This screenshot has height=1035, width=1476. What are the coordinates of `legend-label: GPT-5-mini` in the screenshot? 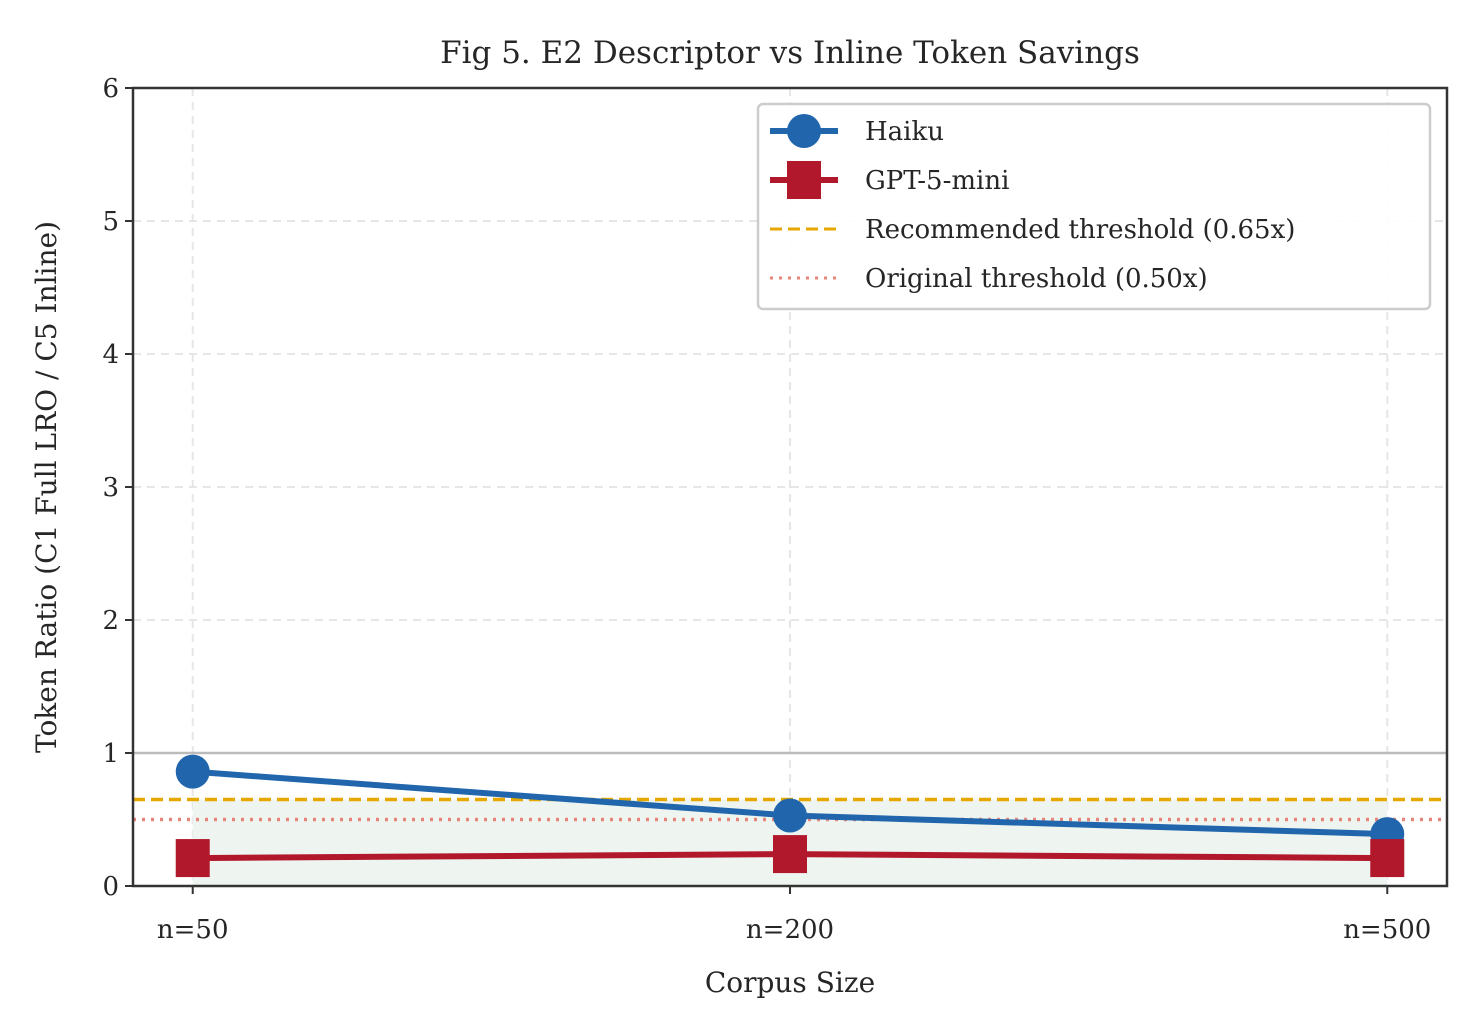 It's located at (937, 181).